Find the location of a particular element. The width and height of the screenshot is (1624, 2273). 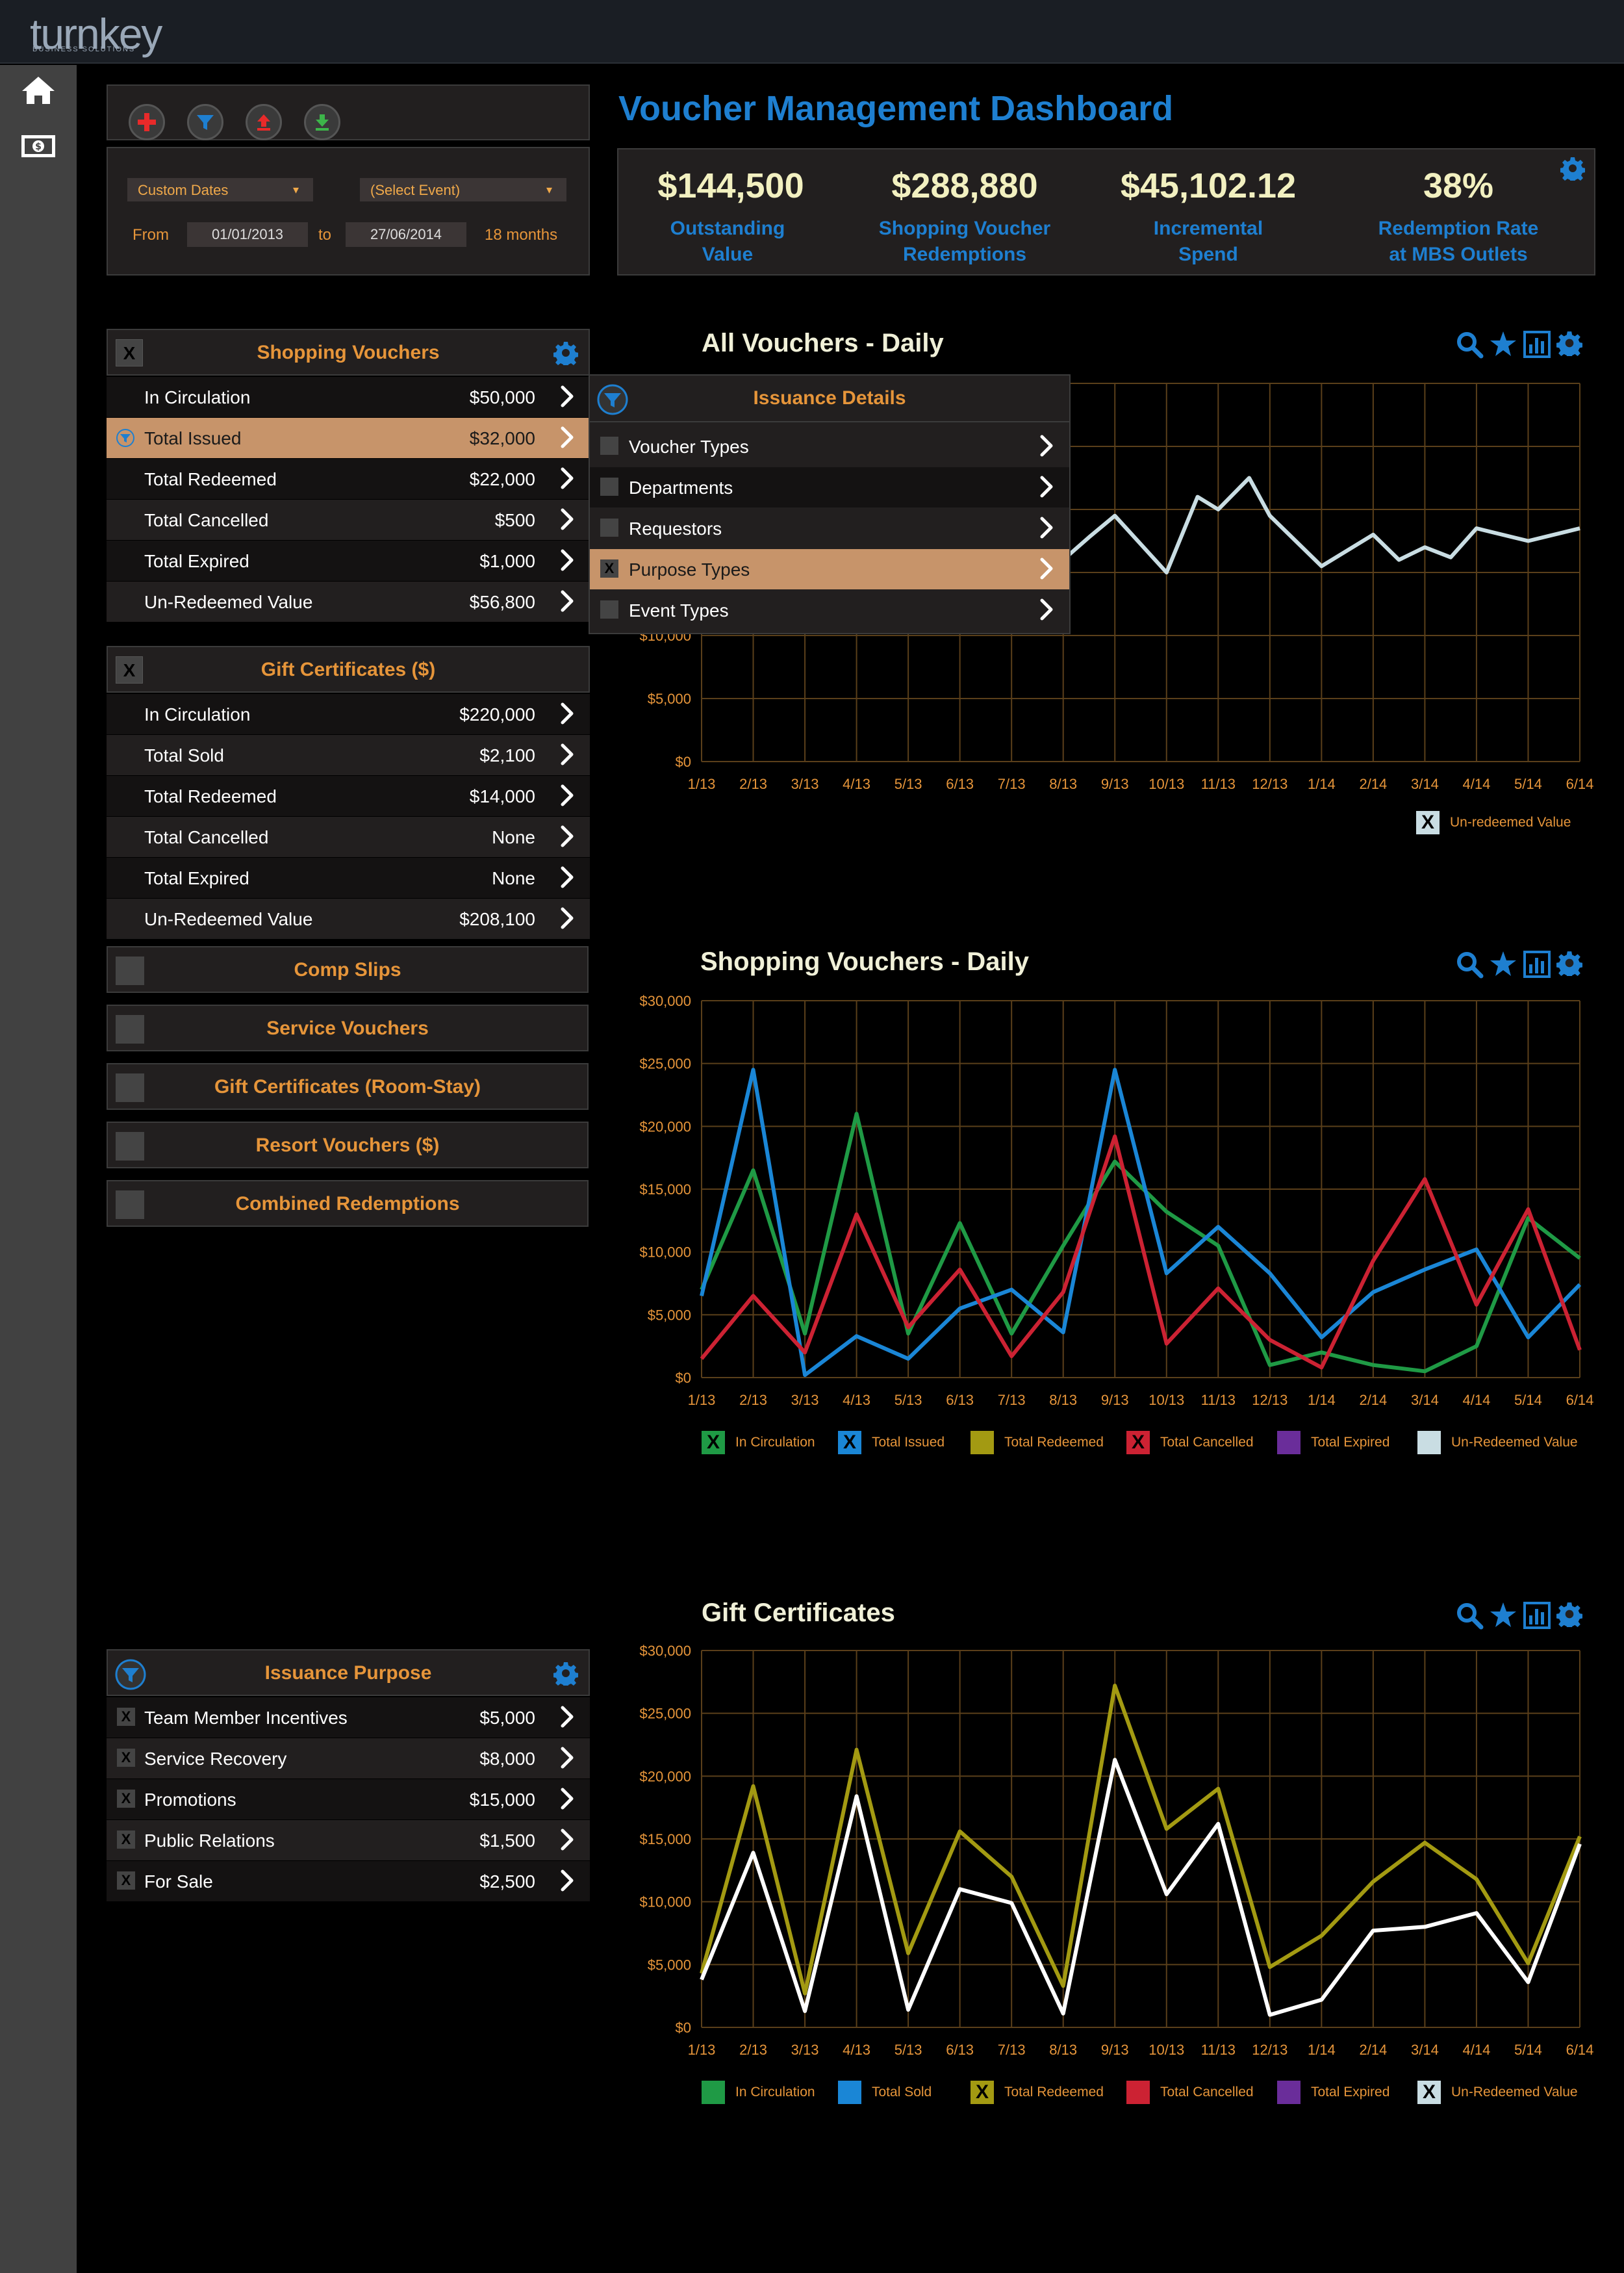

popup-item-label: Requestors is located at coordinates (675, 529).